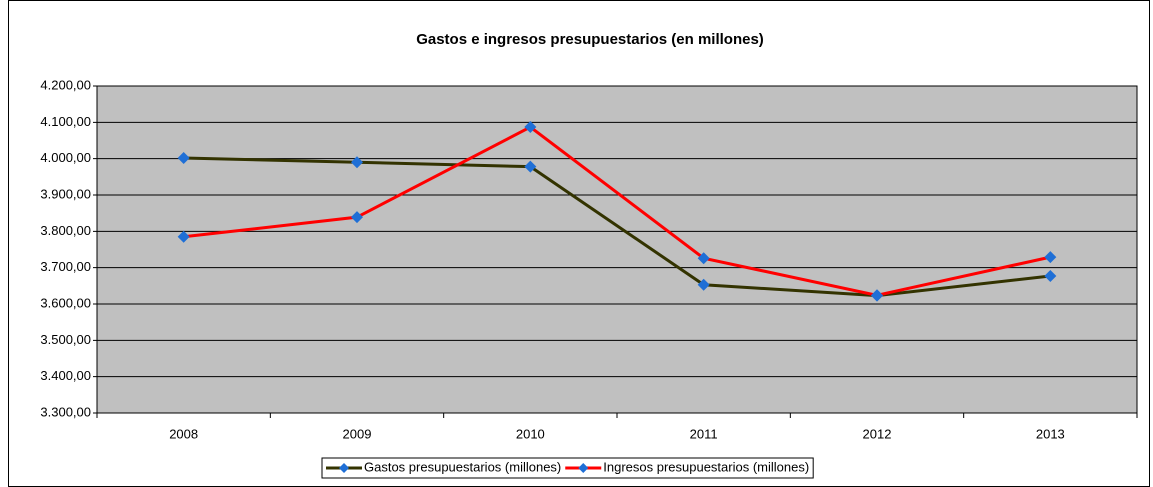  Describe the element at coordinates (65, 121) in the screenshot. I see `y-tick-label: 4.100,00` at that location.